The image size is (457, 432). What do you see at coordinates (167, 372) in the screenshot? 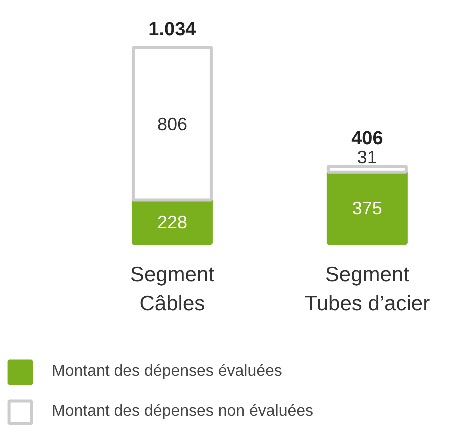
I see `legend-label: Montant des dépenses évaluées` at bounding box center [167, 372].